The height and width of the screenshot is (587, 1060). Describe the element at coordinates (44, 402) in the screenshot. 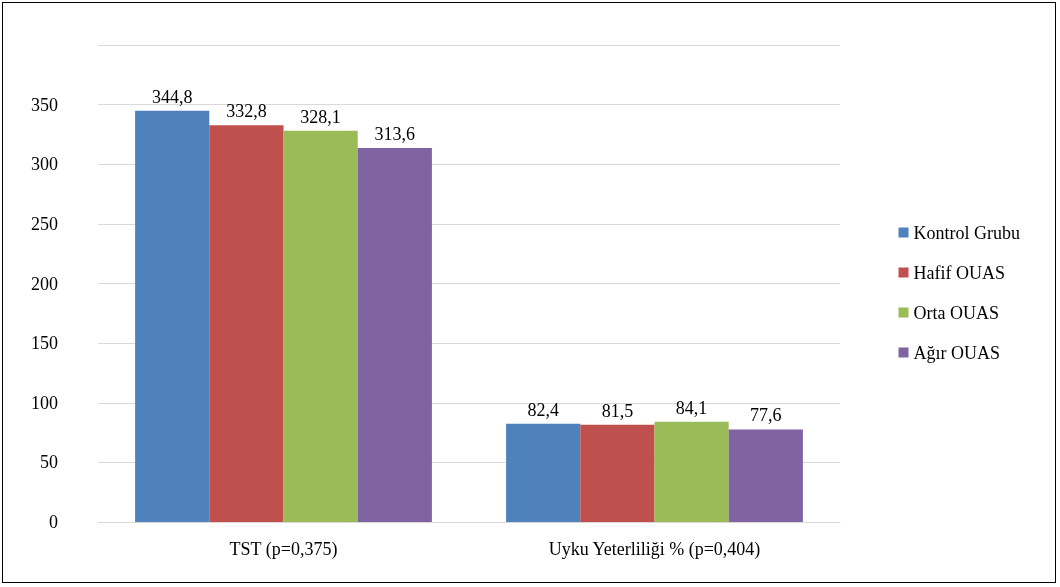

I see `y-tick-label: 100` at that location.